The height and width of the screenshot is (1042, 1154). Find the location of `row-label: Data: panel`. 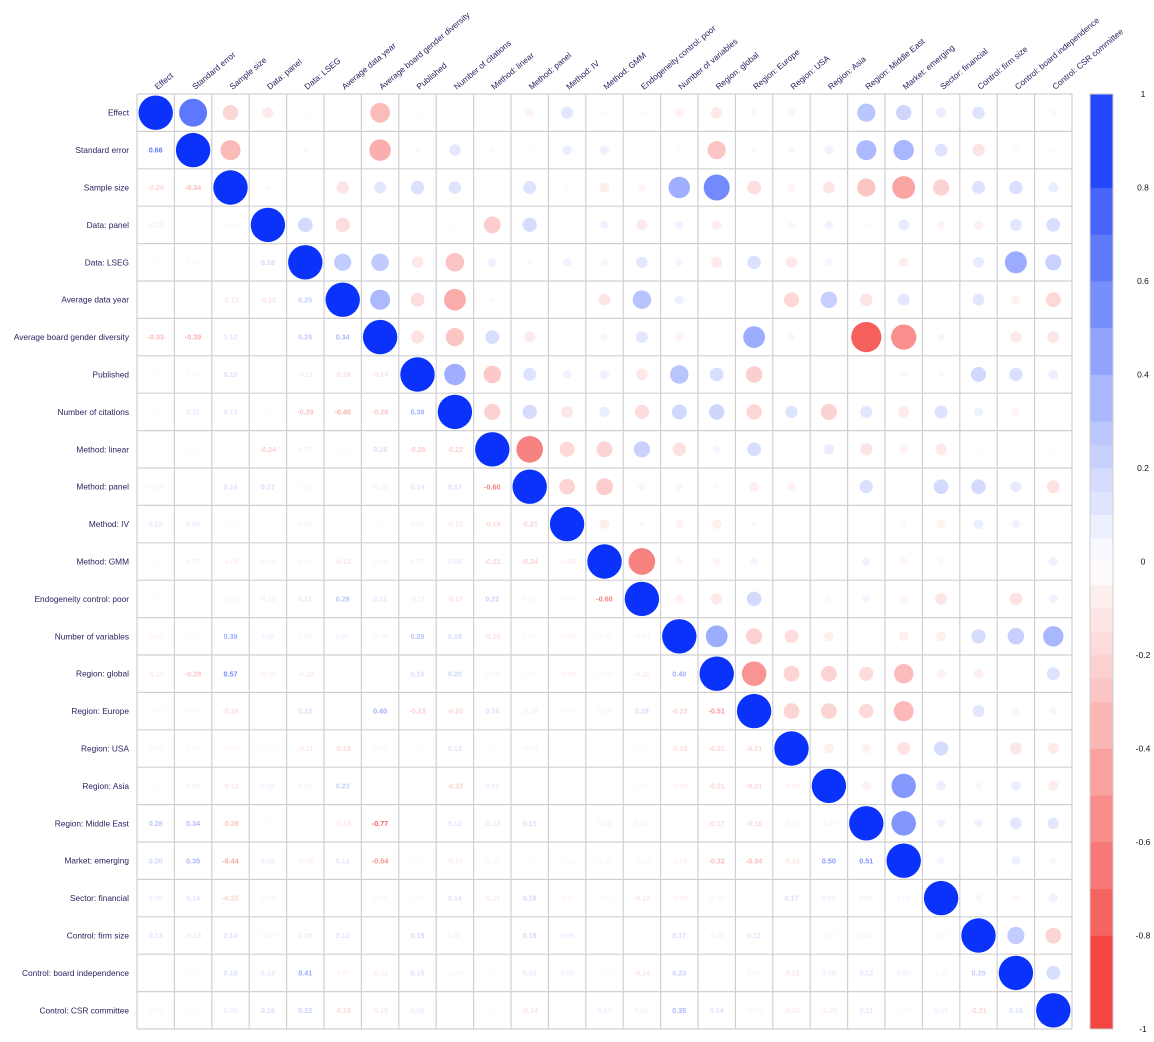

row-label: Data: panel is located at coordinates (108, 225).